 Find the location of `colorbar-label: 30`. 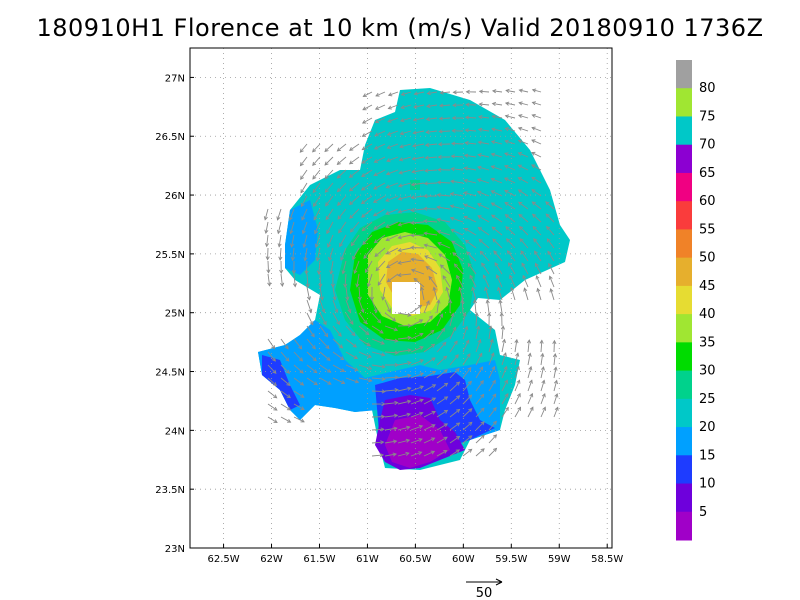

colorbar-label: 30 is located at coordinates (707, 371).